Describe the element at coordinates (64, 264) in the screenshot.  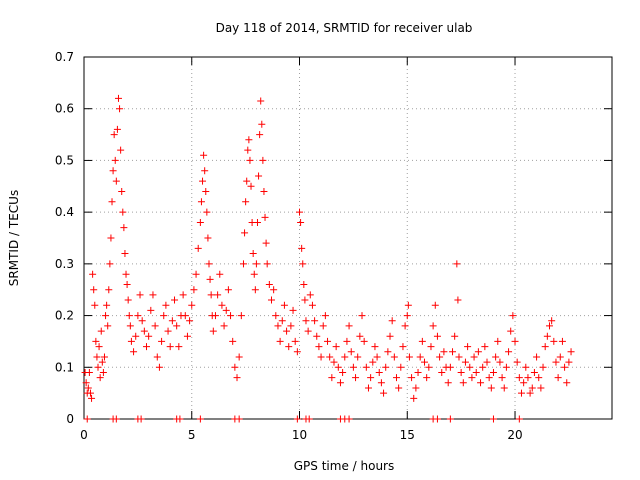
I see `y-tick-label: 0.3` at that location.